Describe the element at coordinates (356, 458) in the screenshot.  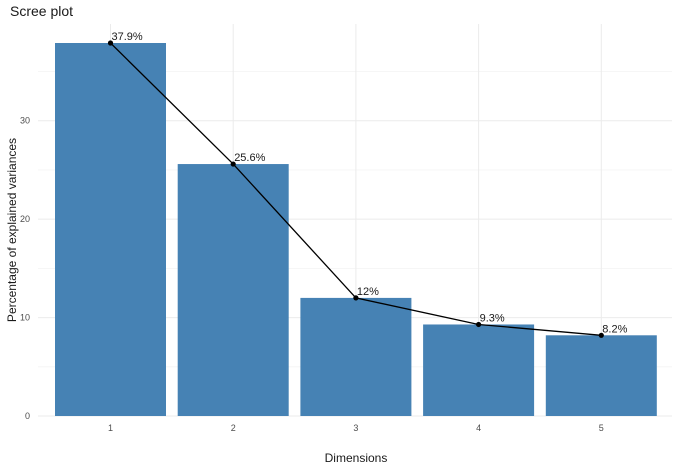
I see `x-axis-title: Dimensions` at that location.